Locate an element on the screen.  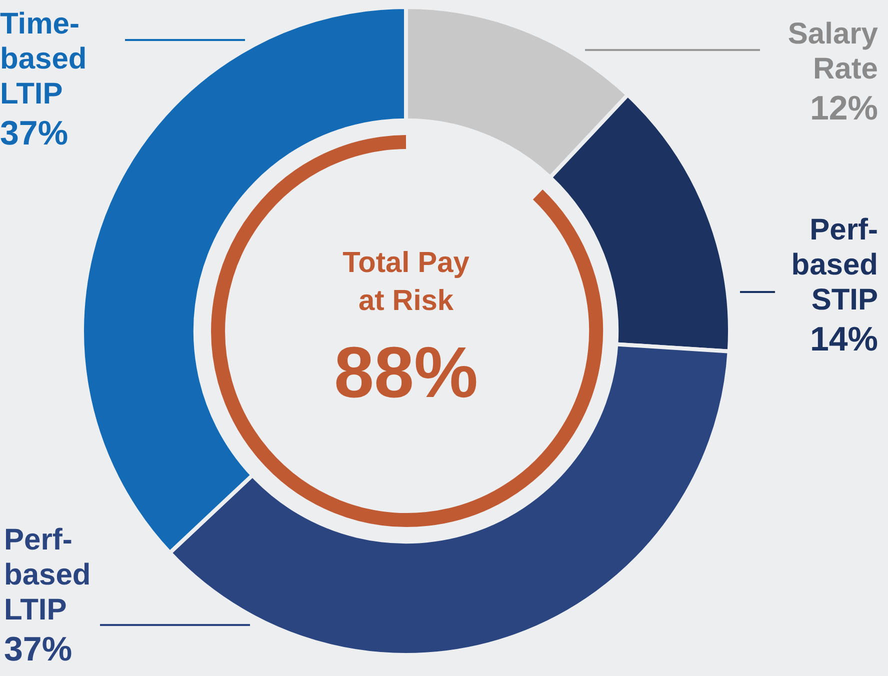
slice-label: Salary Rate is located at coordinates (833, 51).